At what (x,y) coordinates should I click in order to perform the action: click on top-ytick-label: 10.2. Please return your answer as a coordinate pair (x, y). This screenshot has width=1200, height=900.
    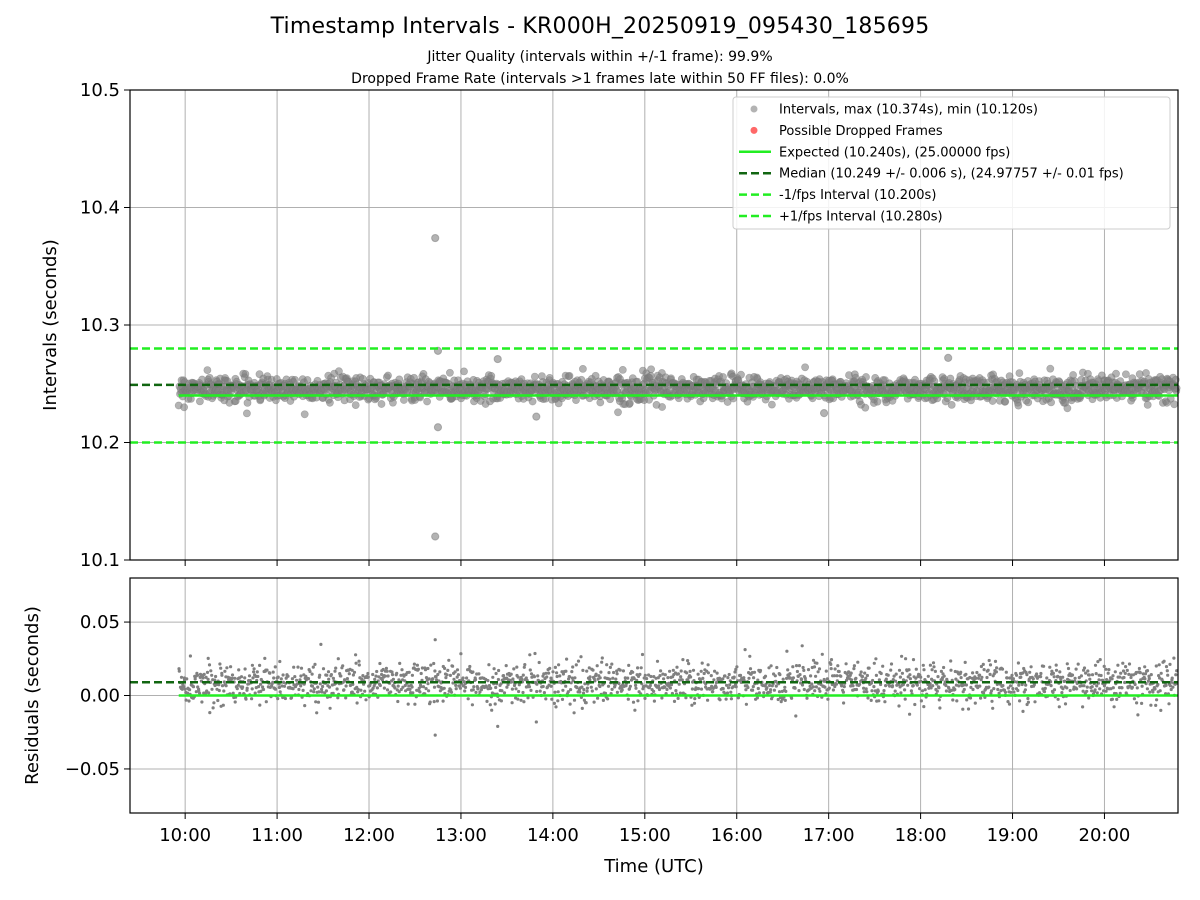
    Looking at the image, I should click on (100, 443).